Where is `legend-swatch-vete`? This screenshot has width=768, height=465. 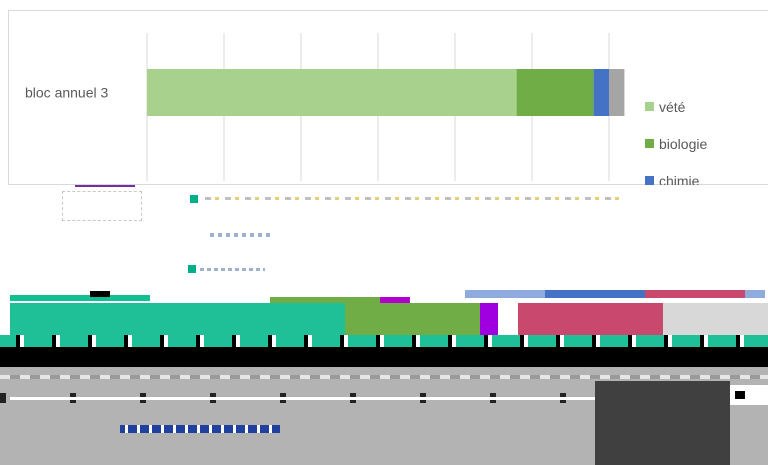
legend-swatch-vete is located at coordinates (649, 106).